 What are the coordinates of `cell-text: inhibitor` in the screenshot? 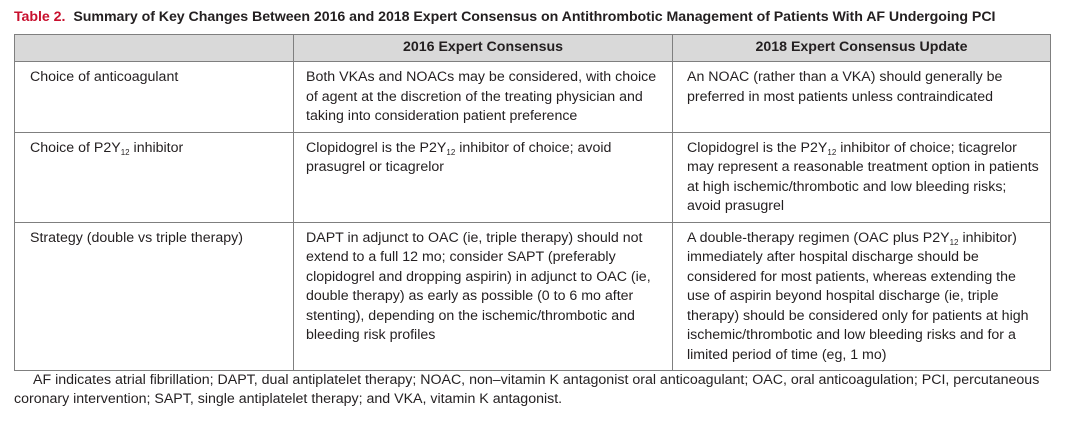 It's located at (156, 147).